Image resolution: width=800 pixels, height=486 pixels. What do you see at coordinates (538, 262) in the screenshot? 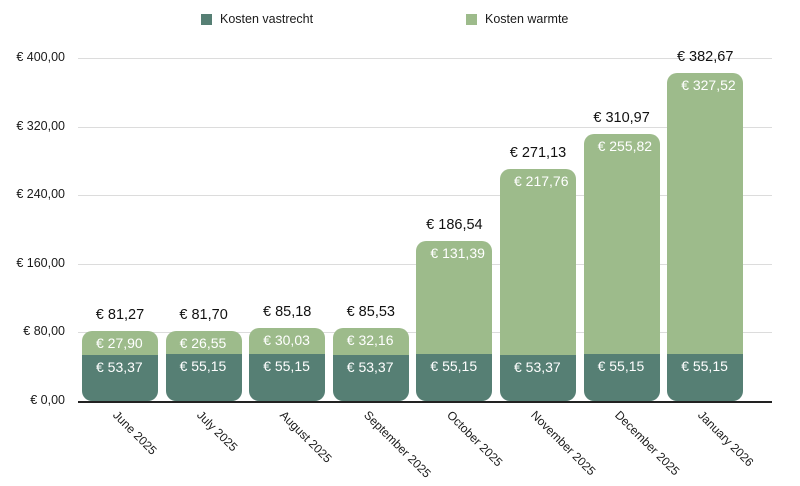
I see `bar-segment-warmte: € 217,76` at bounding box center [538, 262].